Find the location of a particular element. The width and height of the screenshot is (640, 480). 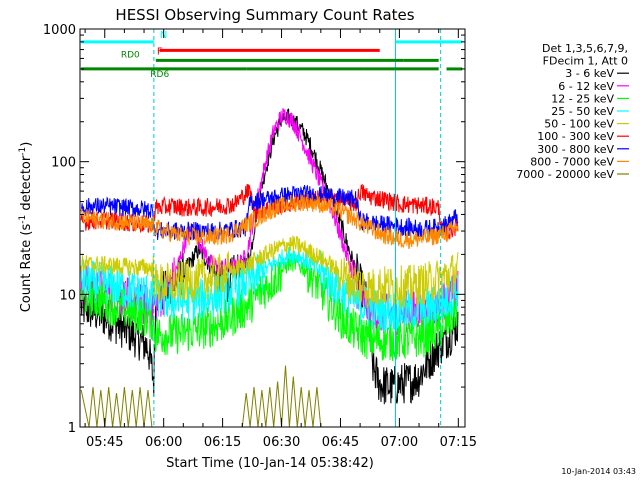

y-axis-label-main: Count Rate (s is located at coordinates (26, 268).